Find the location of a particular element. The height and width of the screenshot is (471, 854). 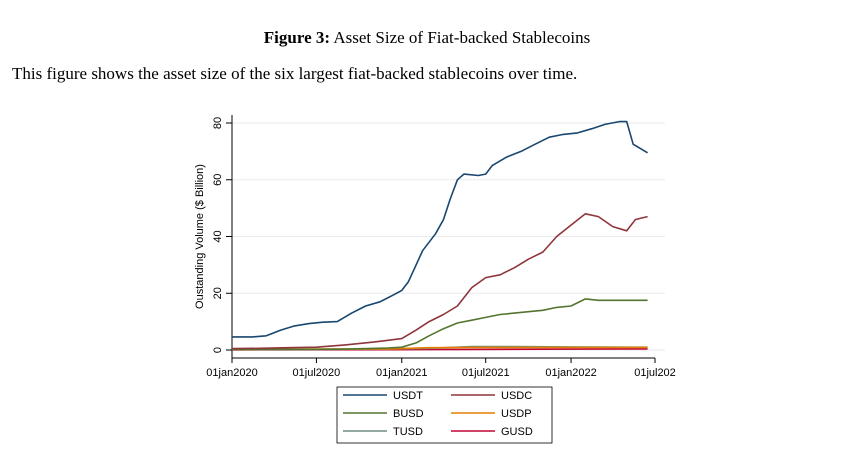

x-tick-label: 01jan2022 is located at coordinates (570, 373).